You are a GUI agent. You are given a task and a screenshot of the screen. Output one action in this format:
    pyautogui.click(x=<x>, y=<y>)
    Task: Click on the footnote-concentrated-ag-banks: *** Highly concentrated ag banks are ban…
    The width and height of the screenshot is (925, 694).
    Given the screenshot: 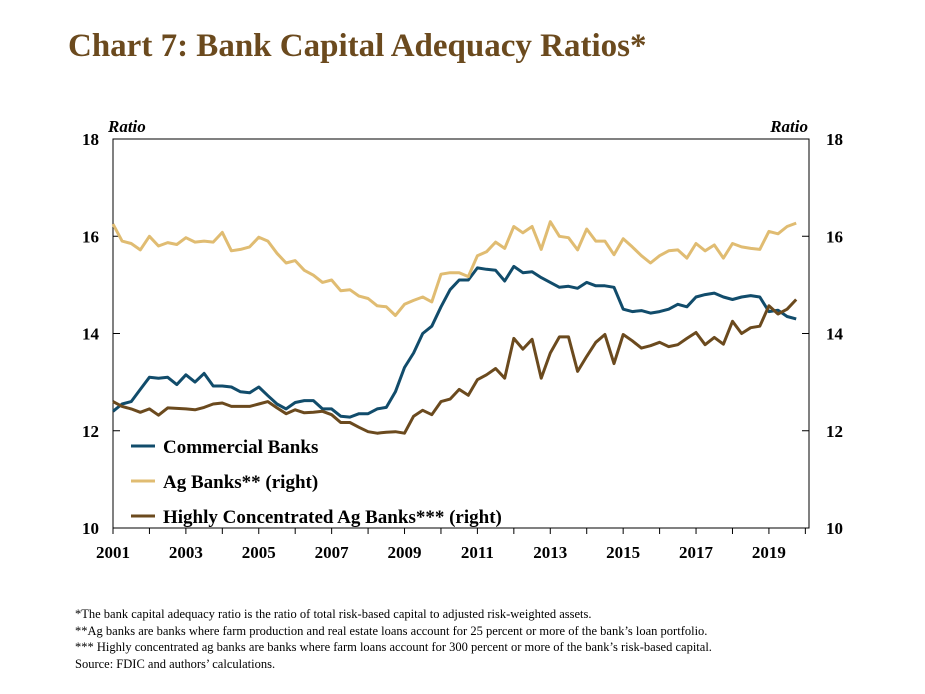 What is the action you would take?
    pyautogui.click(x=393, y=647)
    